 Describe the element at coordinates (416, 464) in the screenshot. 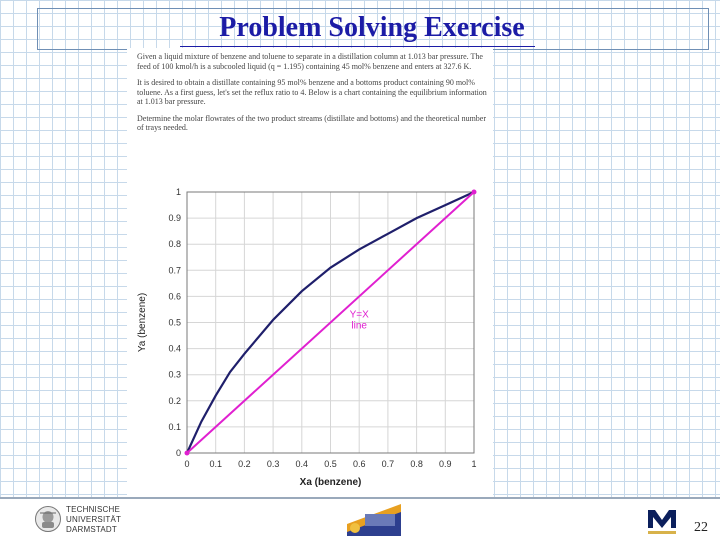

I see `x-tick-label: 0.8` at that location.